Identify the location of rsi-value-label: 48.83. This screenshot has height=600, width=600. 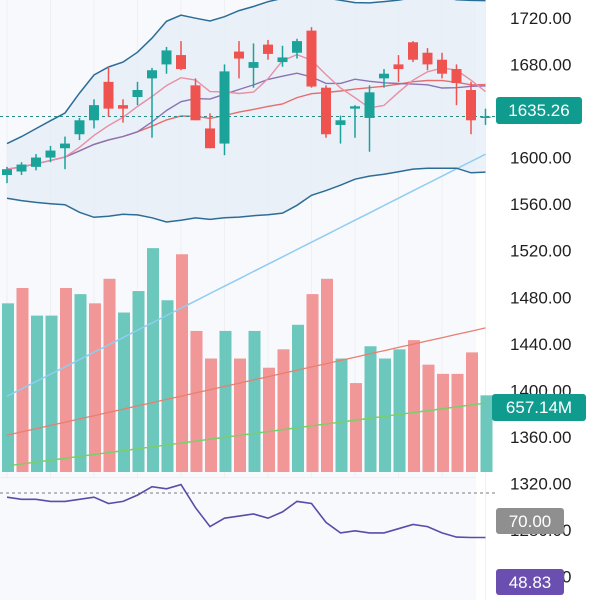
(530, 582).